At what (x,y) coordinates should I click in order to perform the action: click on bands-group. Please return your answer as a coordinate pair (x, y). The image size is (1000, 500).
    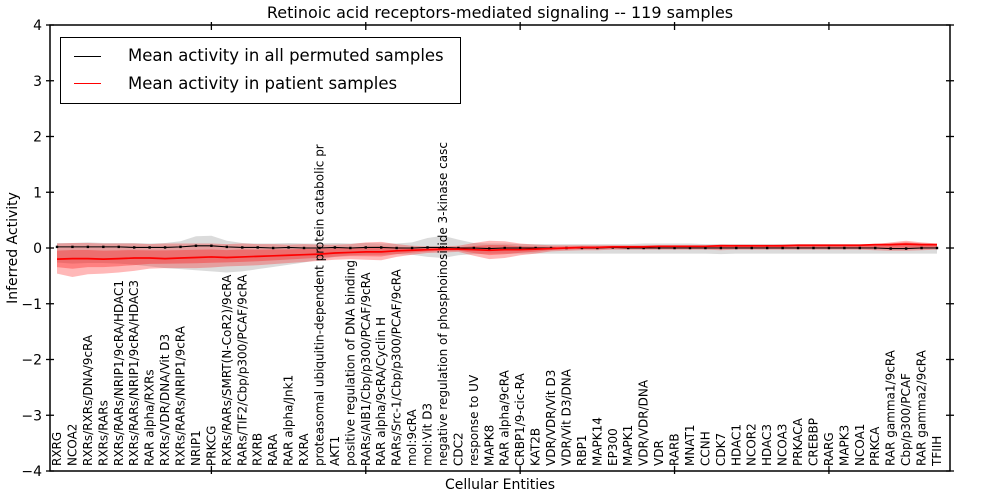
    Looking at the image, I should click on (497, 256).